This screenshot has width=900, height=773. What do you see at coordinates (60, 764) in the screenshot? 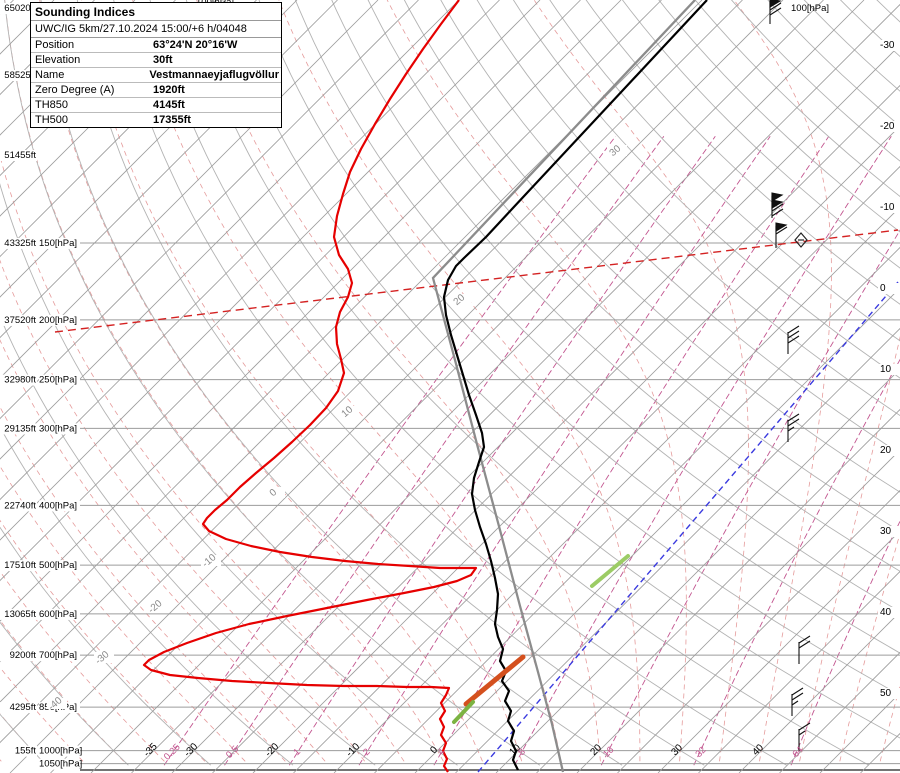
I see `pressure-label: 1050[hPa]` at bounding box center [60, 764].